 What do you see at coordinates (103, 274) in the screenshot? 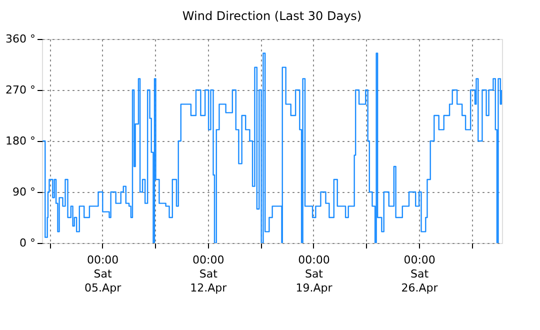
I see `x-tick-label: 00:00 Sat 05.Apr` at bounding box center [103, 274].